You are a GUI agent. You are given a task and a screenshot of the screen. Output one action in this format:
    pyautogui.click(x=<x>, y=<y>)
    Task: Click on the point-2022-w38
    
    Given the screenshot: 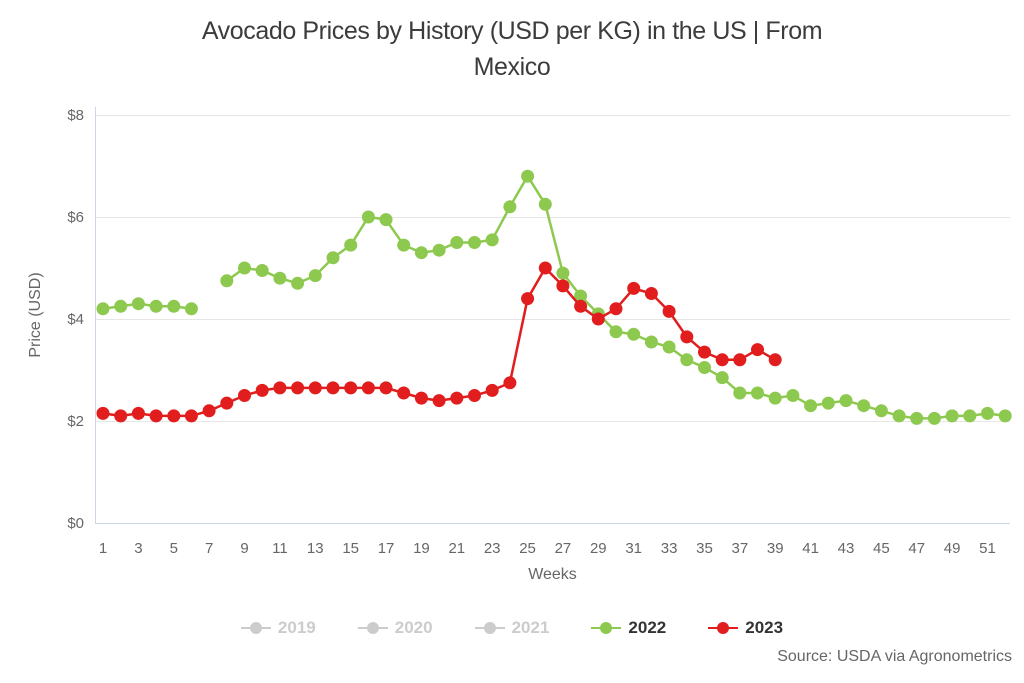 What is the action you would take?
    pyautogui.click(x=757, y=393)
    